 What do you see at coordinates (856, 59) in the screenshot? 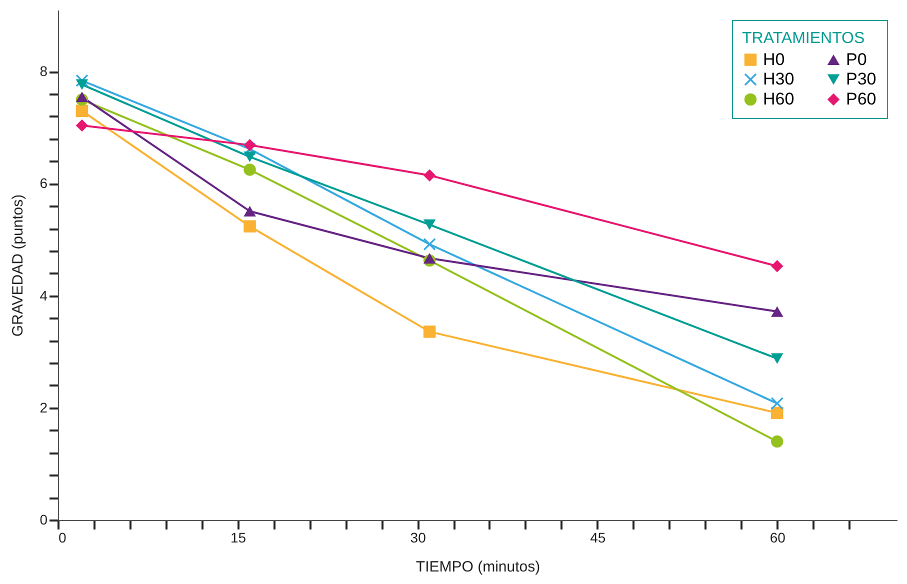
I see `legend-label: P0` at bounding box center [856, 59].